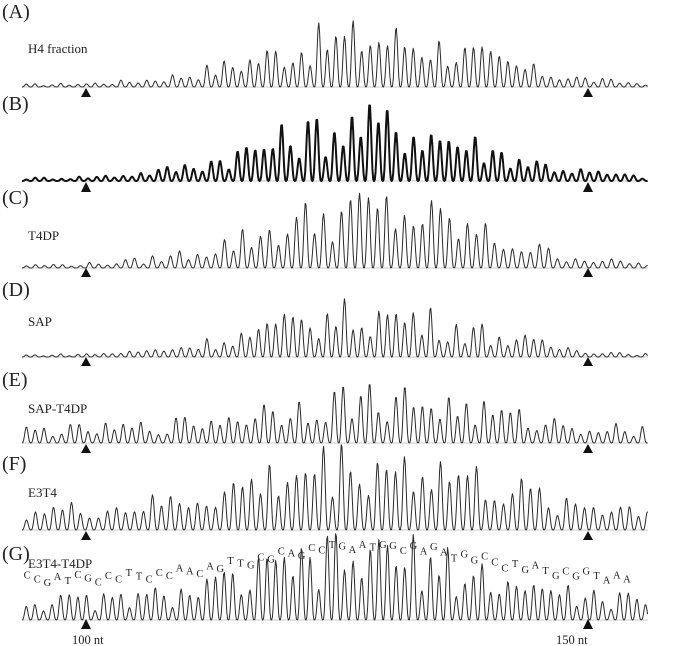 This screenshot has width=674, height=646. I want to click on panel-b-trace, so click(334, 143).